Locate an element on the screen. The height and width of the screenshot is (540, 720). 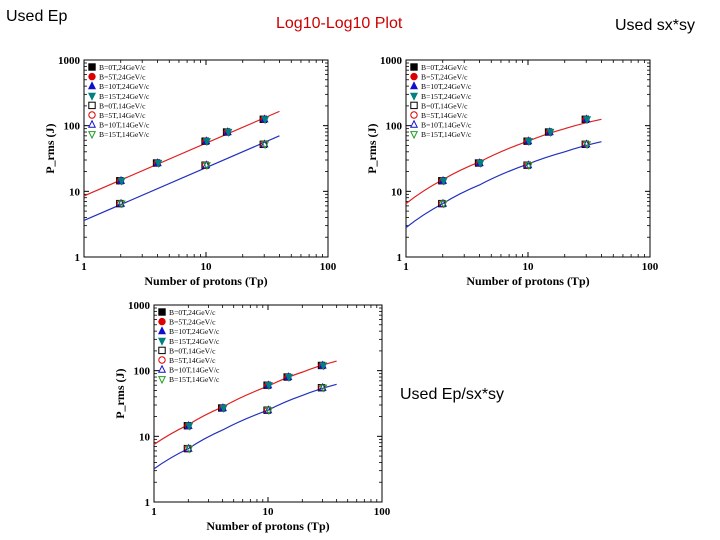
used-sxsy-label: Used sx*sy is located at coordinates (655, 25).